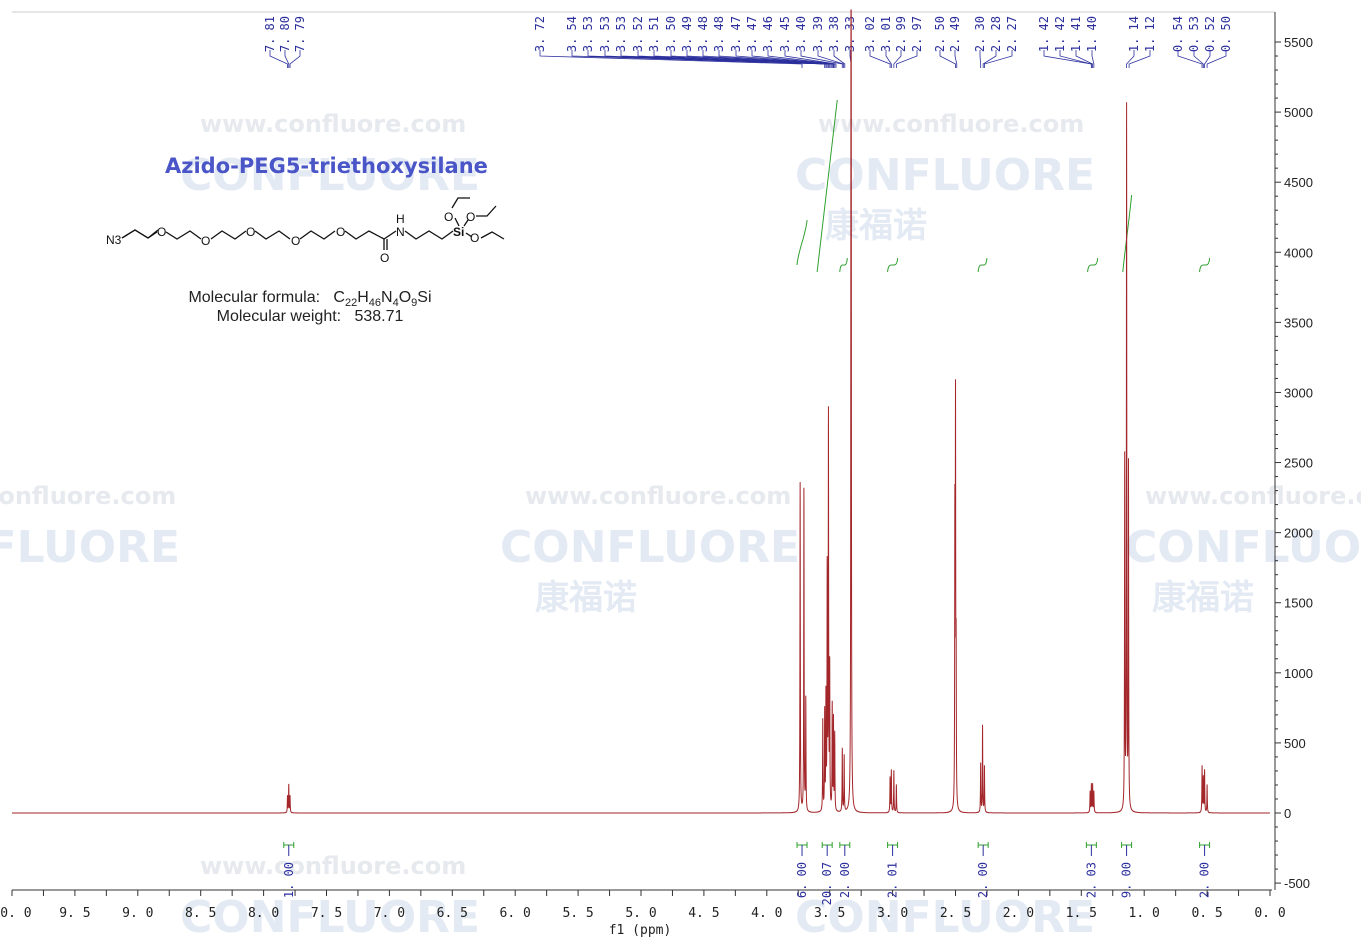 The width and height of the screenshot is (1361, 950). Describe the element at coordinates (1081, 913) in the screenshot. I see `x-tick-label: 1. 5` at that location.